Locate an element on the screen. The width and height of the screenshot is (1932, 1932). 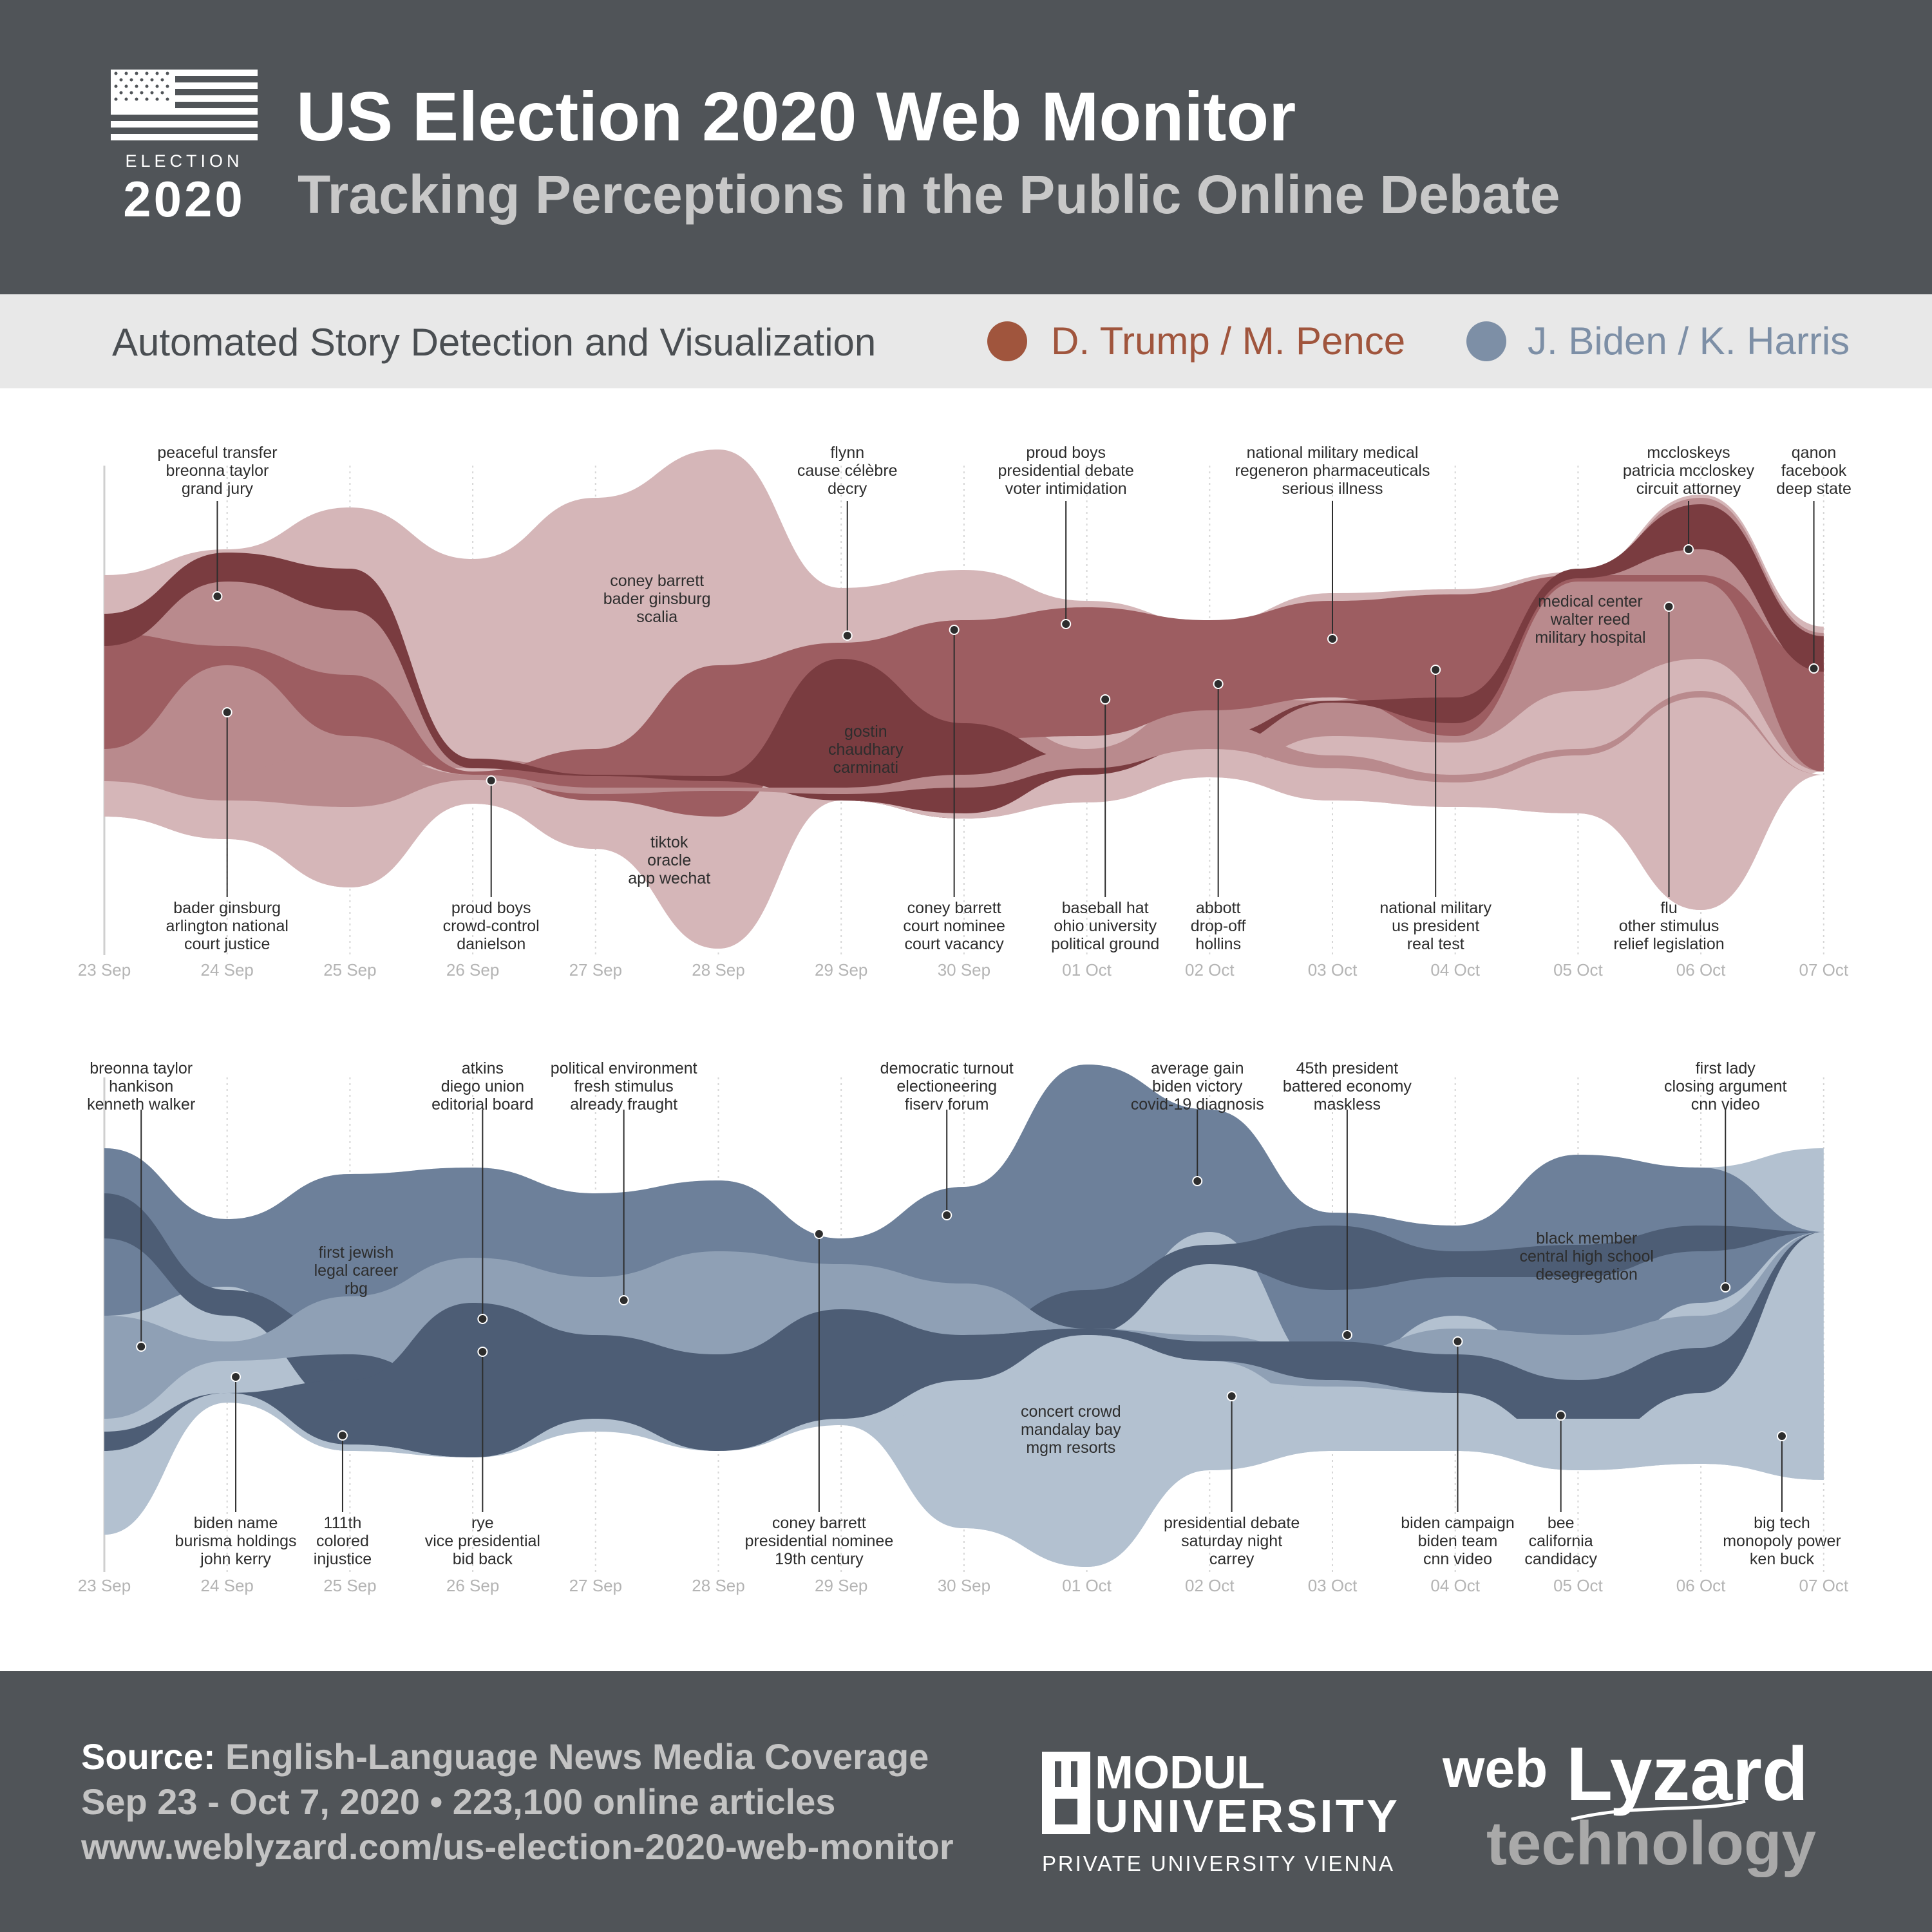
annotation-label: concert crowd is located at coordinates (1071, 1412).